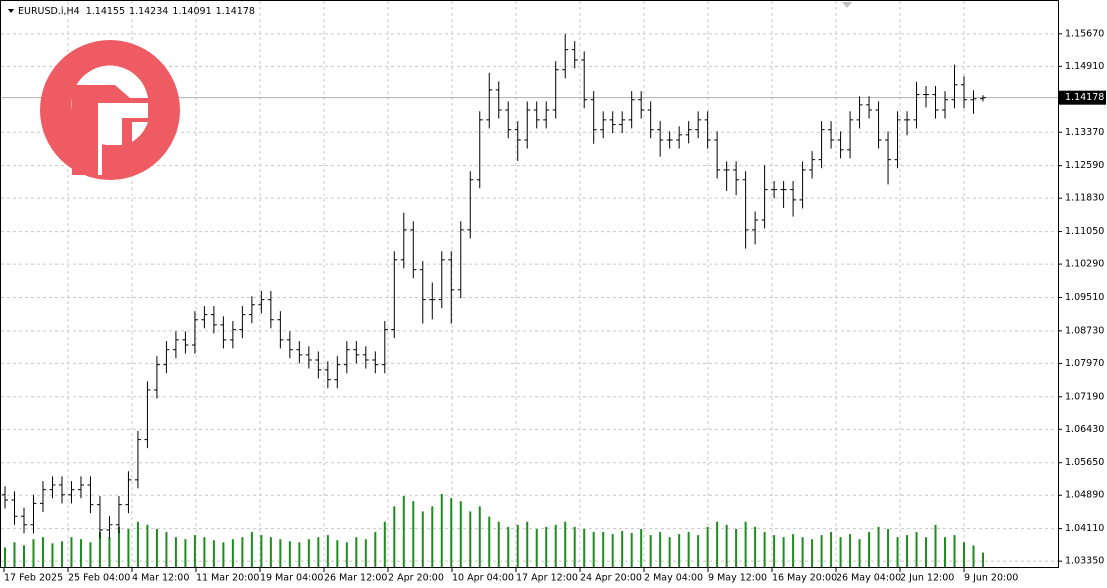 The height and width of the screenshot is (588, 1107). Describe the element at coordinates (110, 110) in the screenshot. I see `logo` at that location.